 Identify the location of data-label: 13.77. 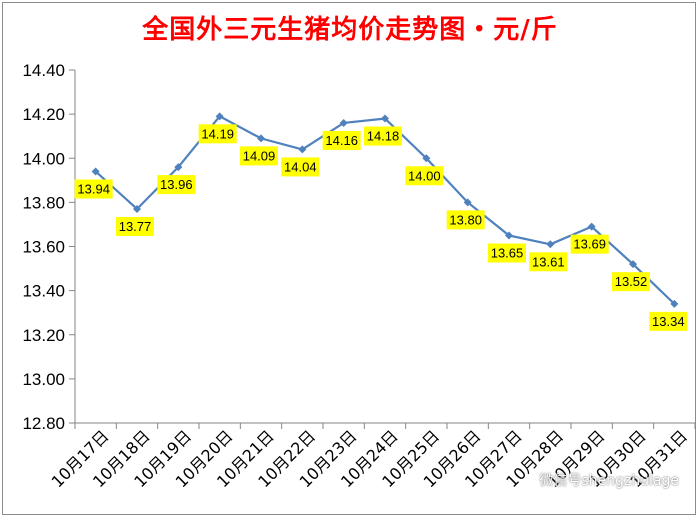
(135, 226).